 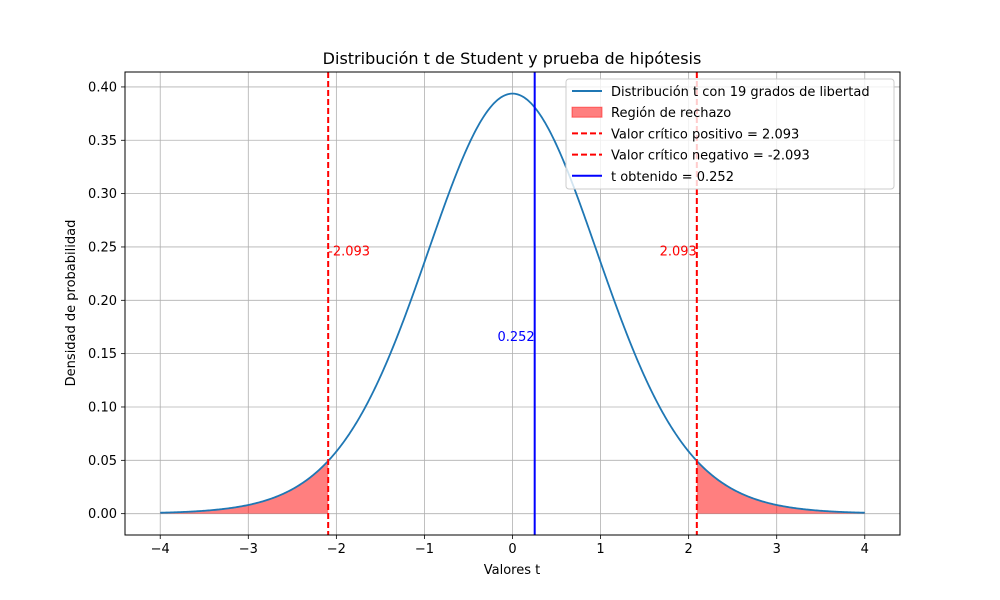 What do you see at coordinates (600, 549) in the screenshot?
I see `x-tick-label: 1` at bounding box center [600, 549].